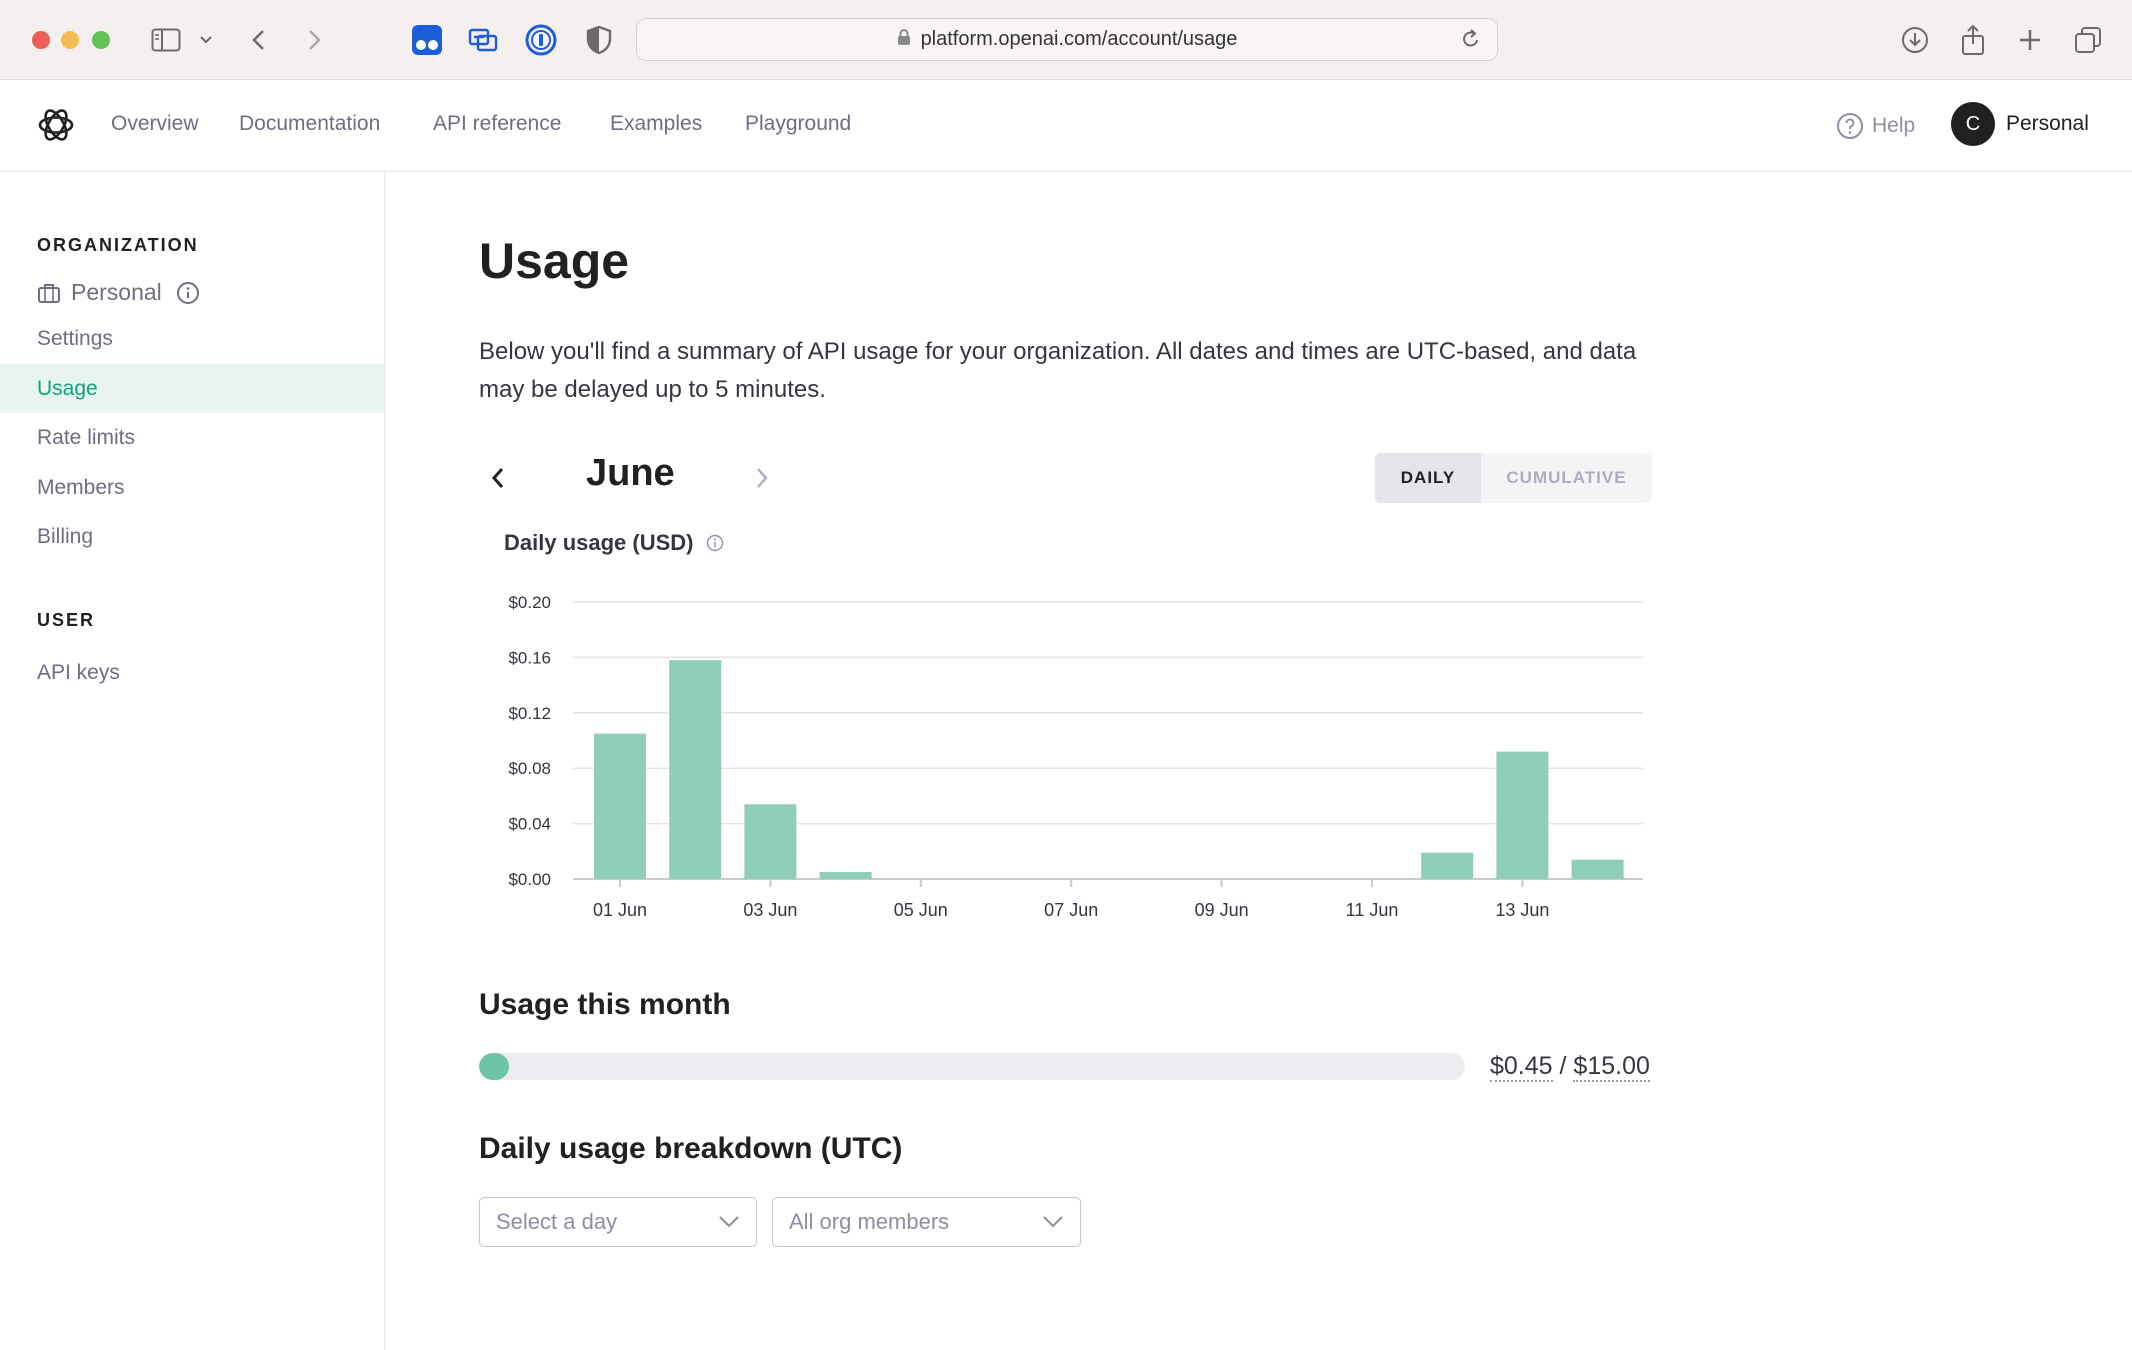 Image resolution: width=2132 pixels, height=1350 pixels. Describe the element at coordinates (921, 910) in the screenshot. I see `x-tick-label: 05 Jun` at that location.